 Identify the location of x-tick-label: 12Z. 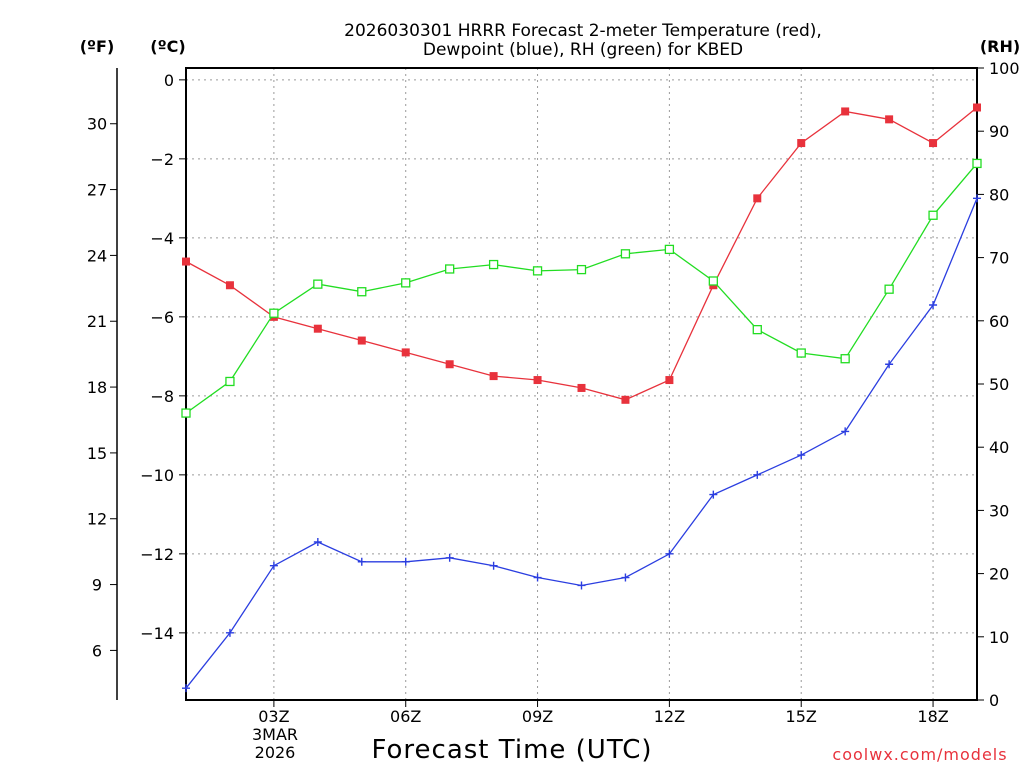
(669, 716).